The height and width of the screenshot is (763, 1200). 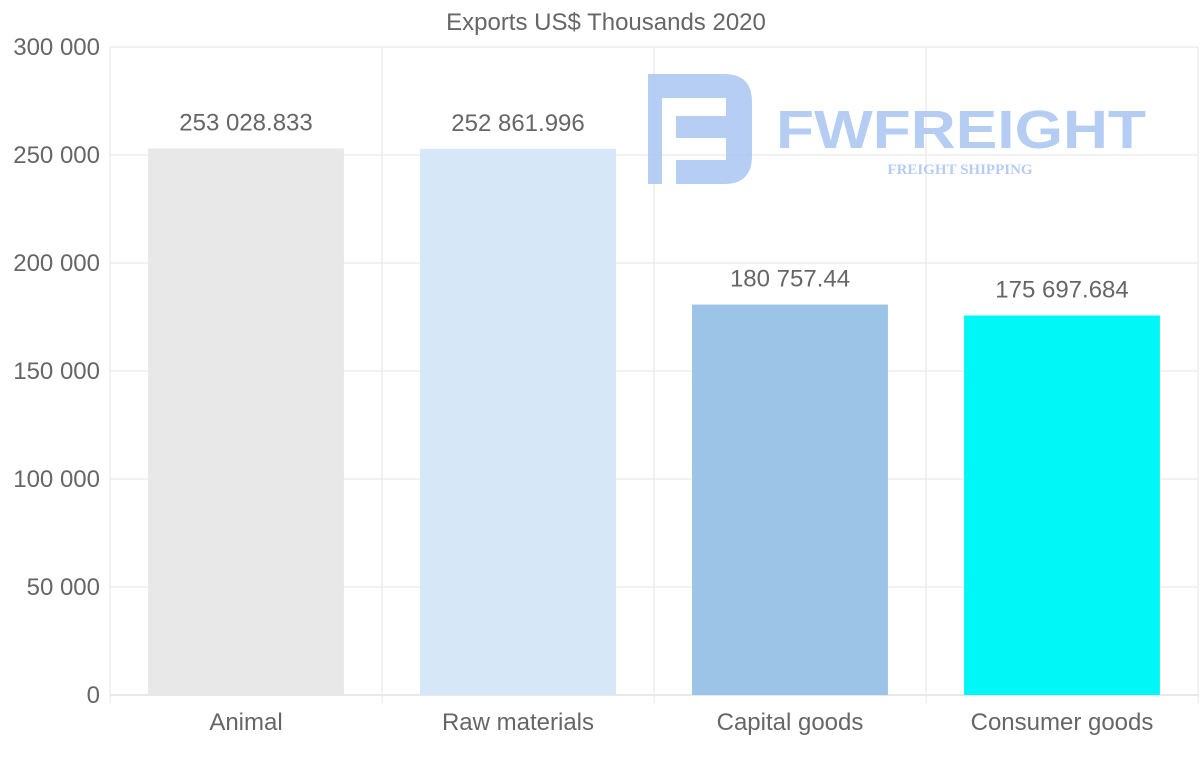 What do you see at coordinates (63, 587) in the screenshot?
I see `y-tick-label: 50 000` at bounding box center [63, 587].